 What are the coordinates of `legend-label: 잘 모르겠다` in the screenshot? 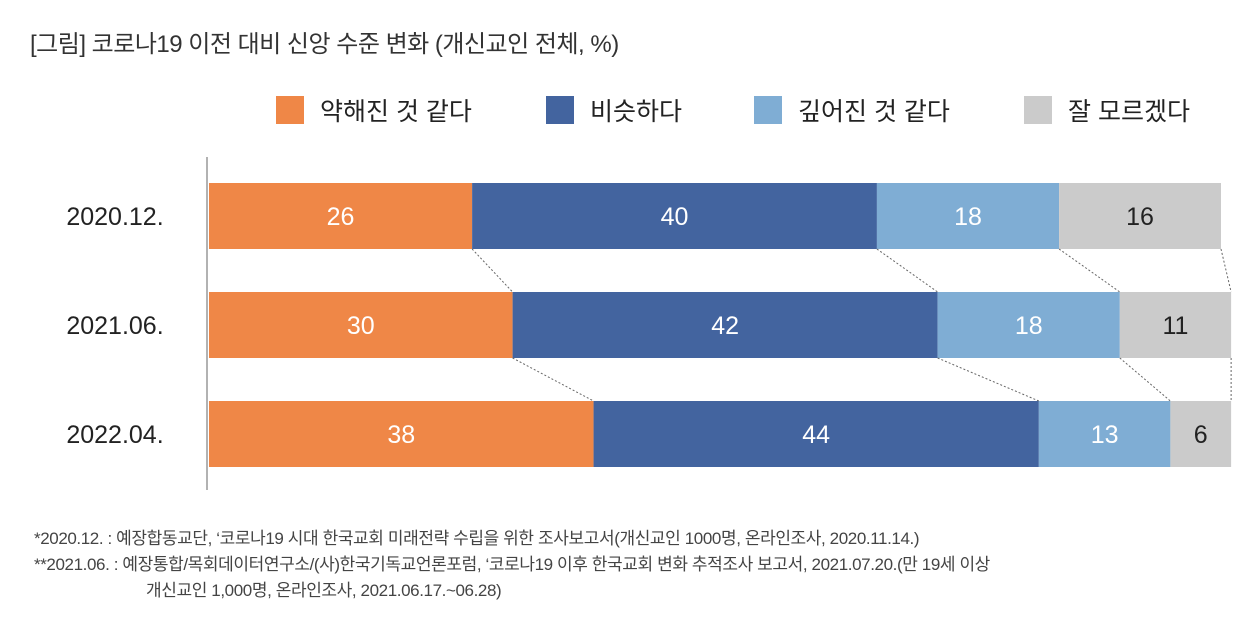 It's located at (1129, 112).